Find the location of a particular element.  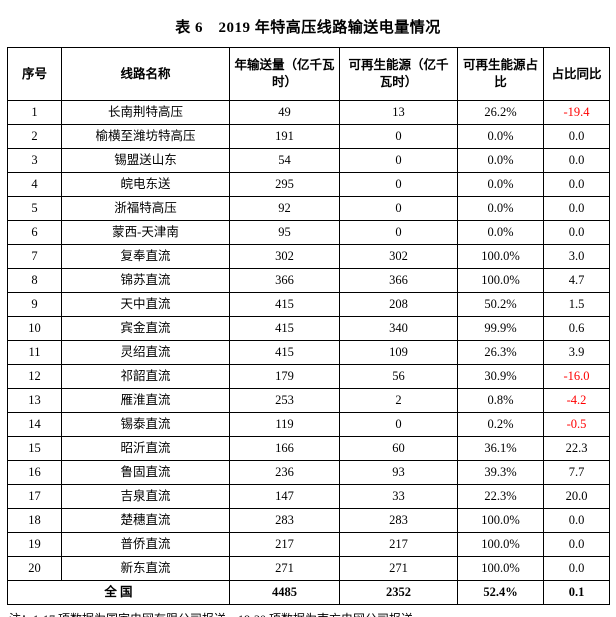

cell-yoy: 3.0 is located at coordinates (576, 256).